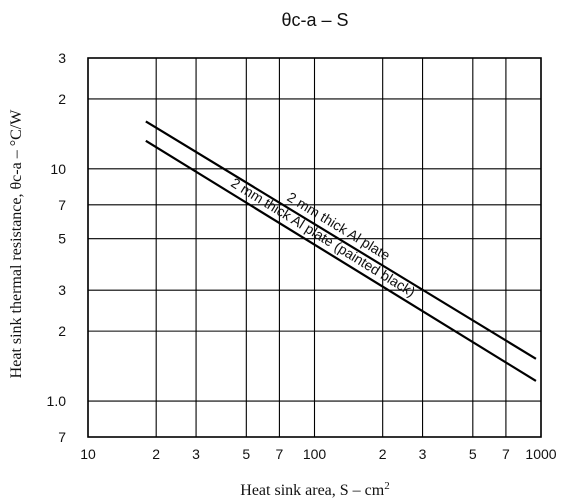 The height and width of the screenshot is (504, 567). What do you see at coordinates (540, 454) in the screenshot?
I see `x-tick-label: 1000` at bounding box center [540, 454].